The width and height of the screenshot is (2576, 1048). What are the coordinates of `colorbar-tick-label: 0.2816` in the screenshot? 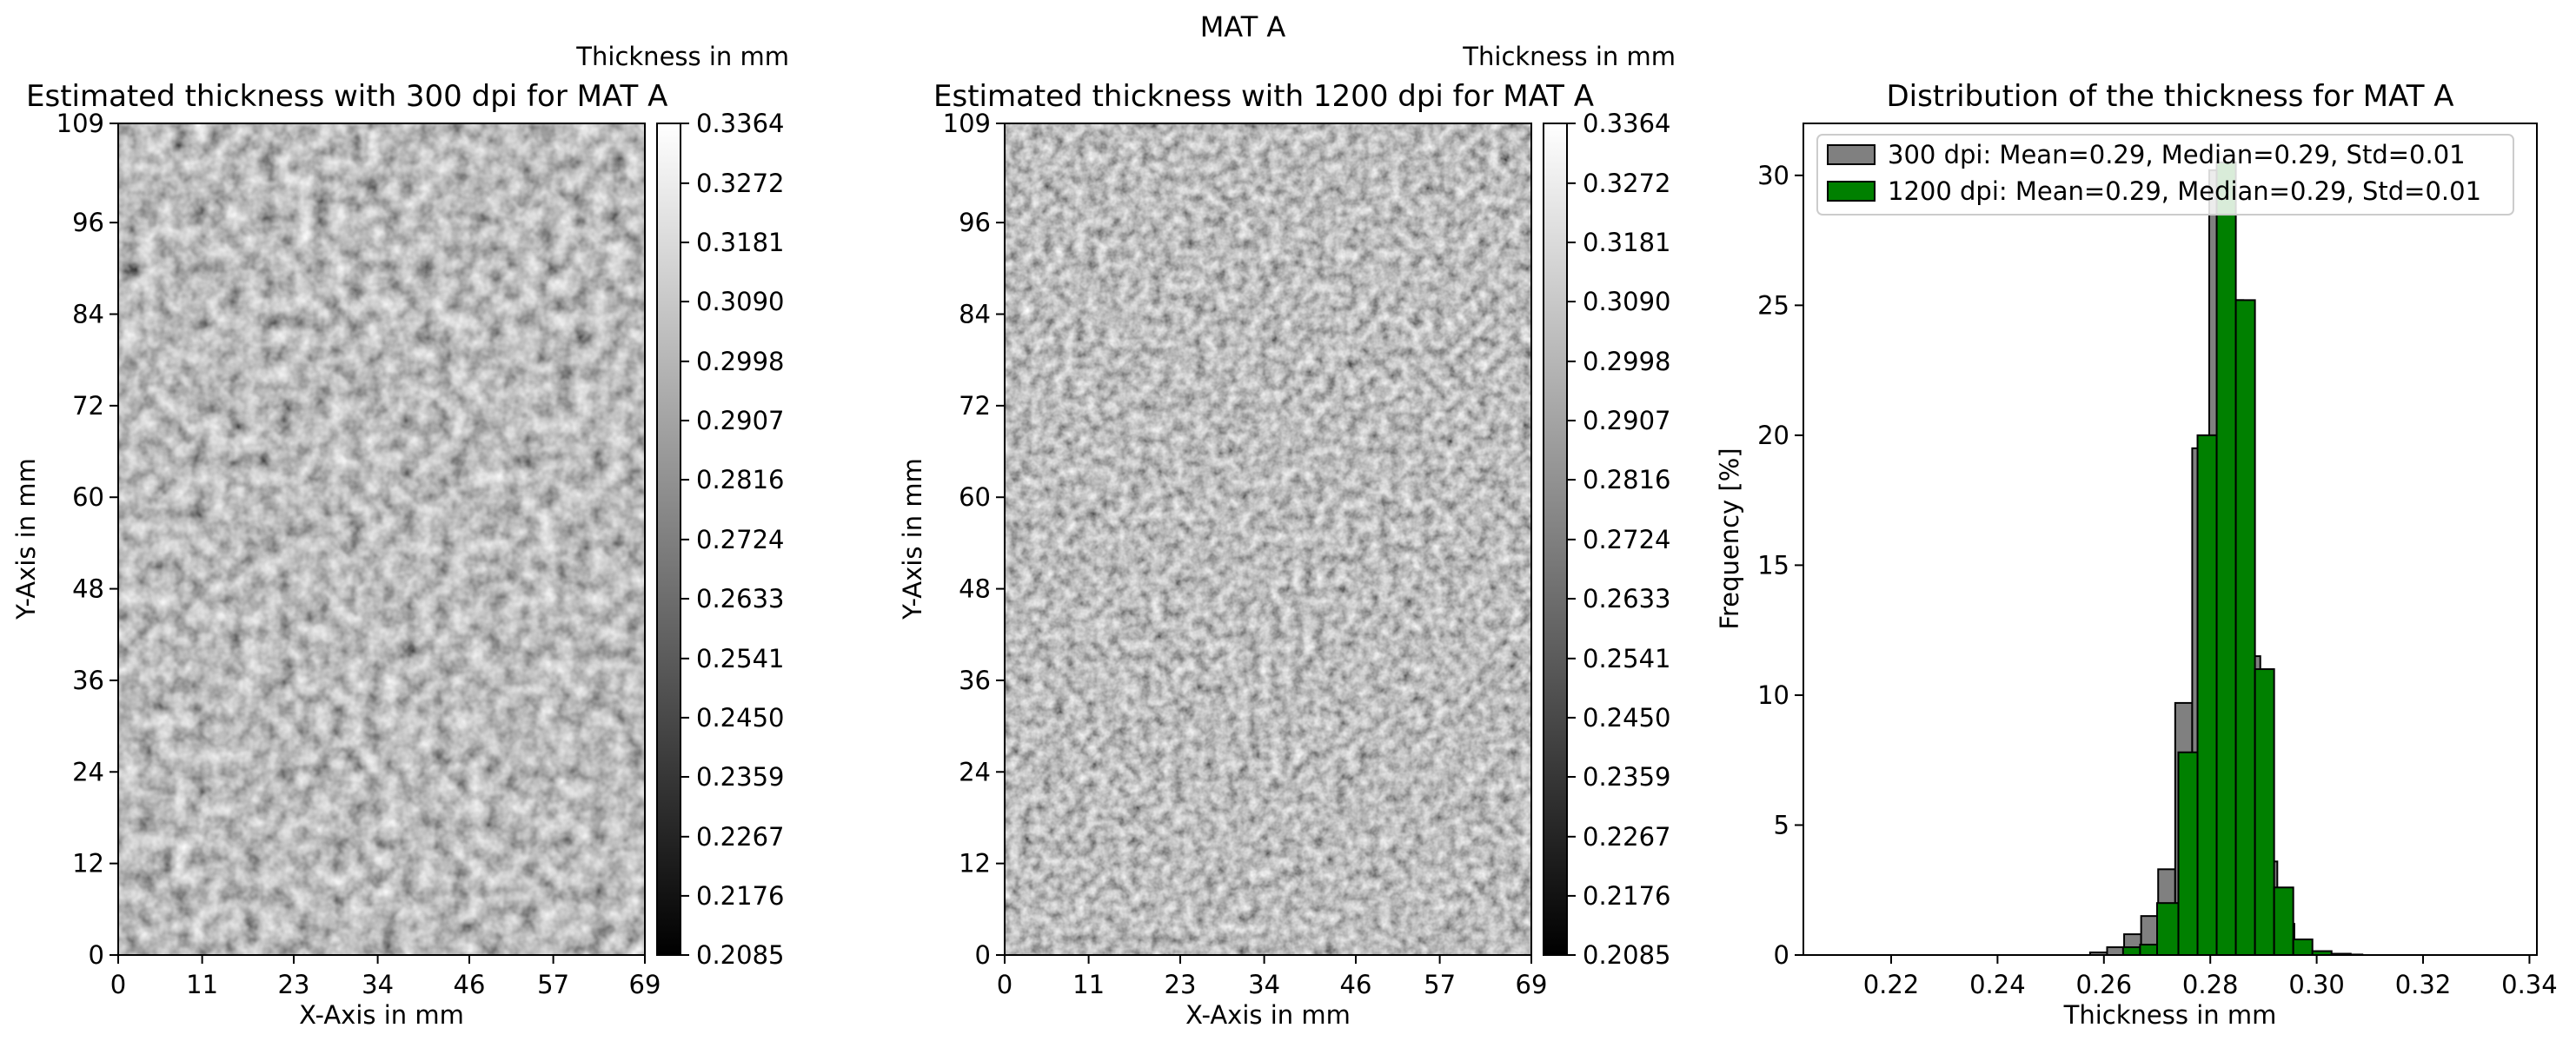 It's located at (1626, 479).